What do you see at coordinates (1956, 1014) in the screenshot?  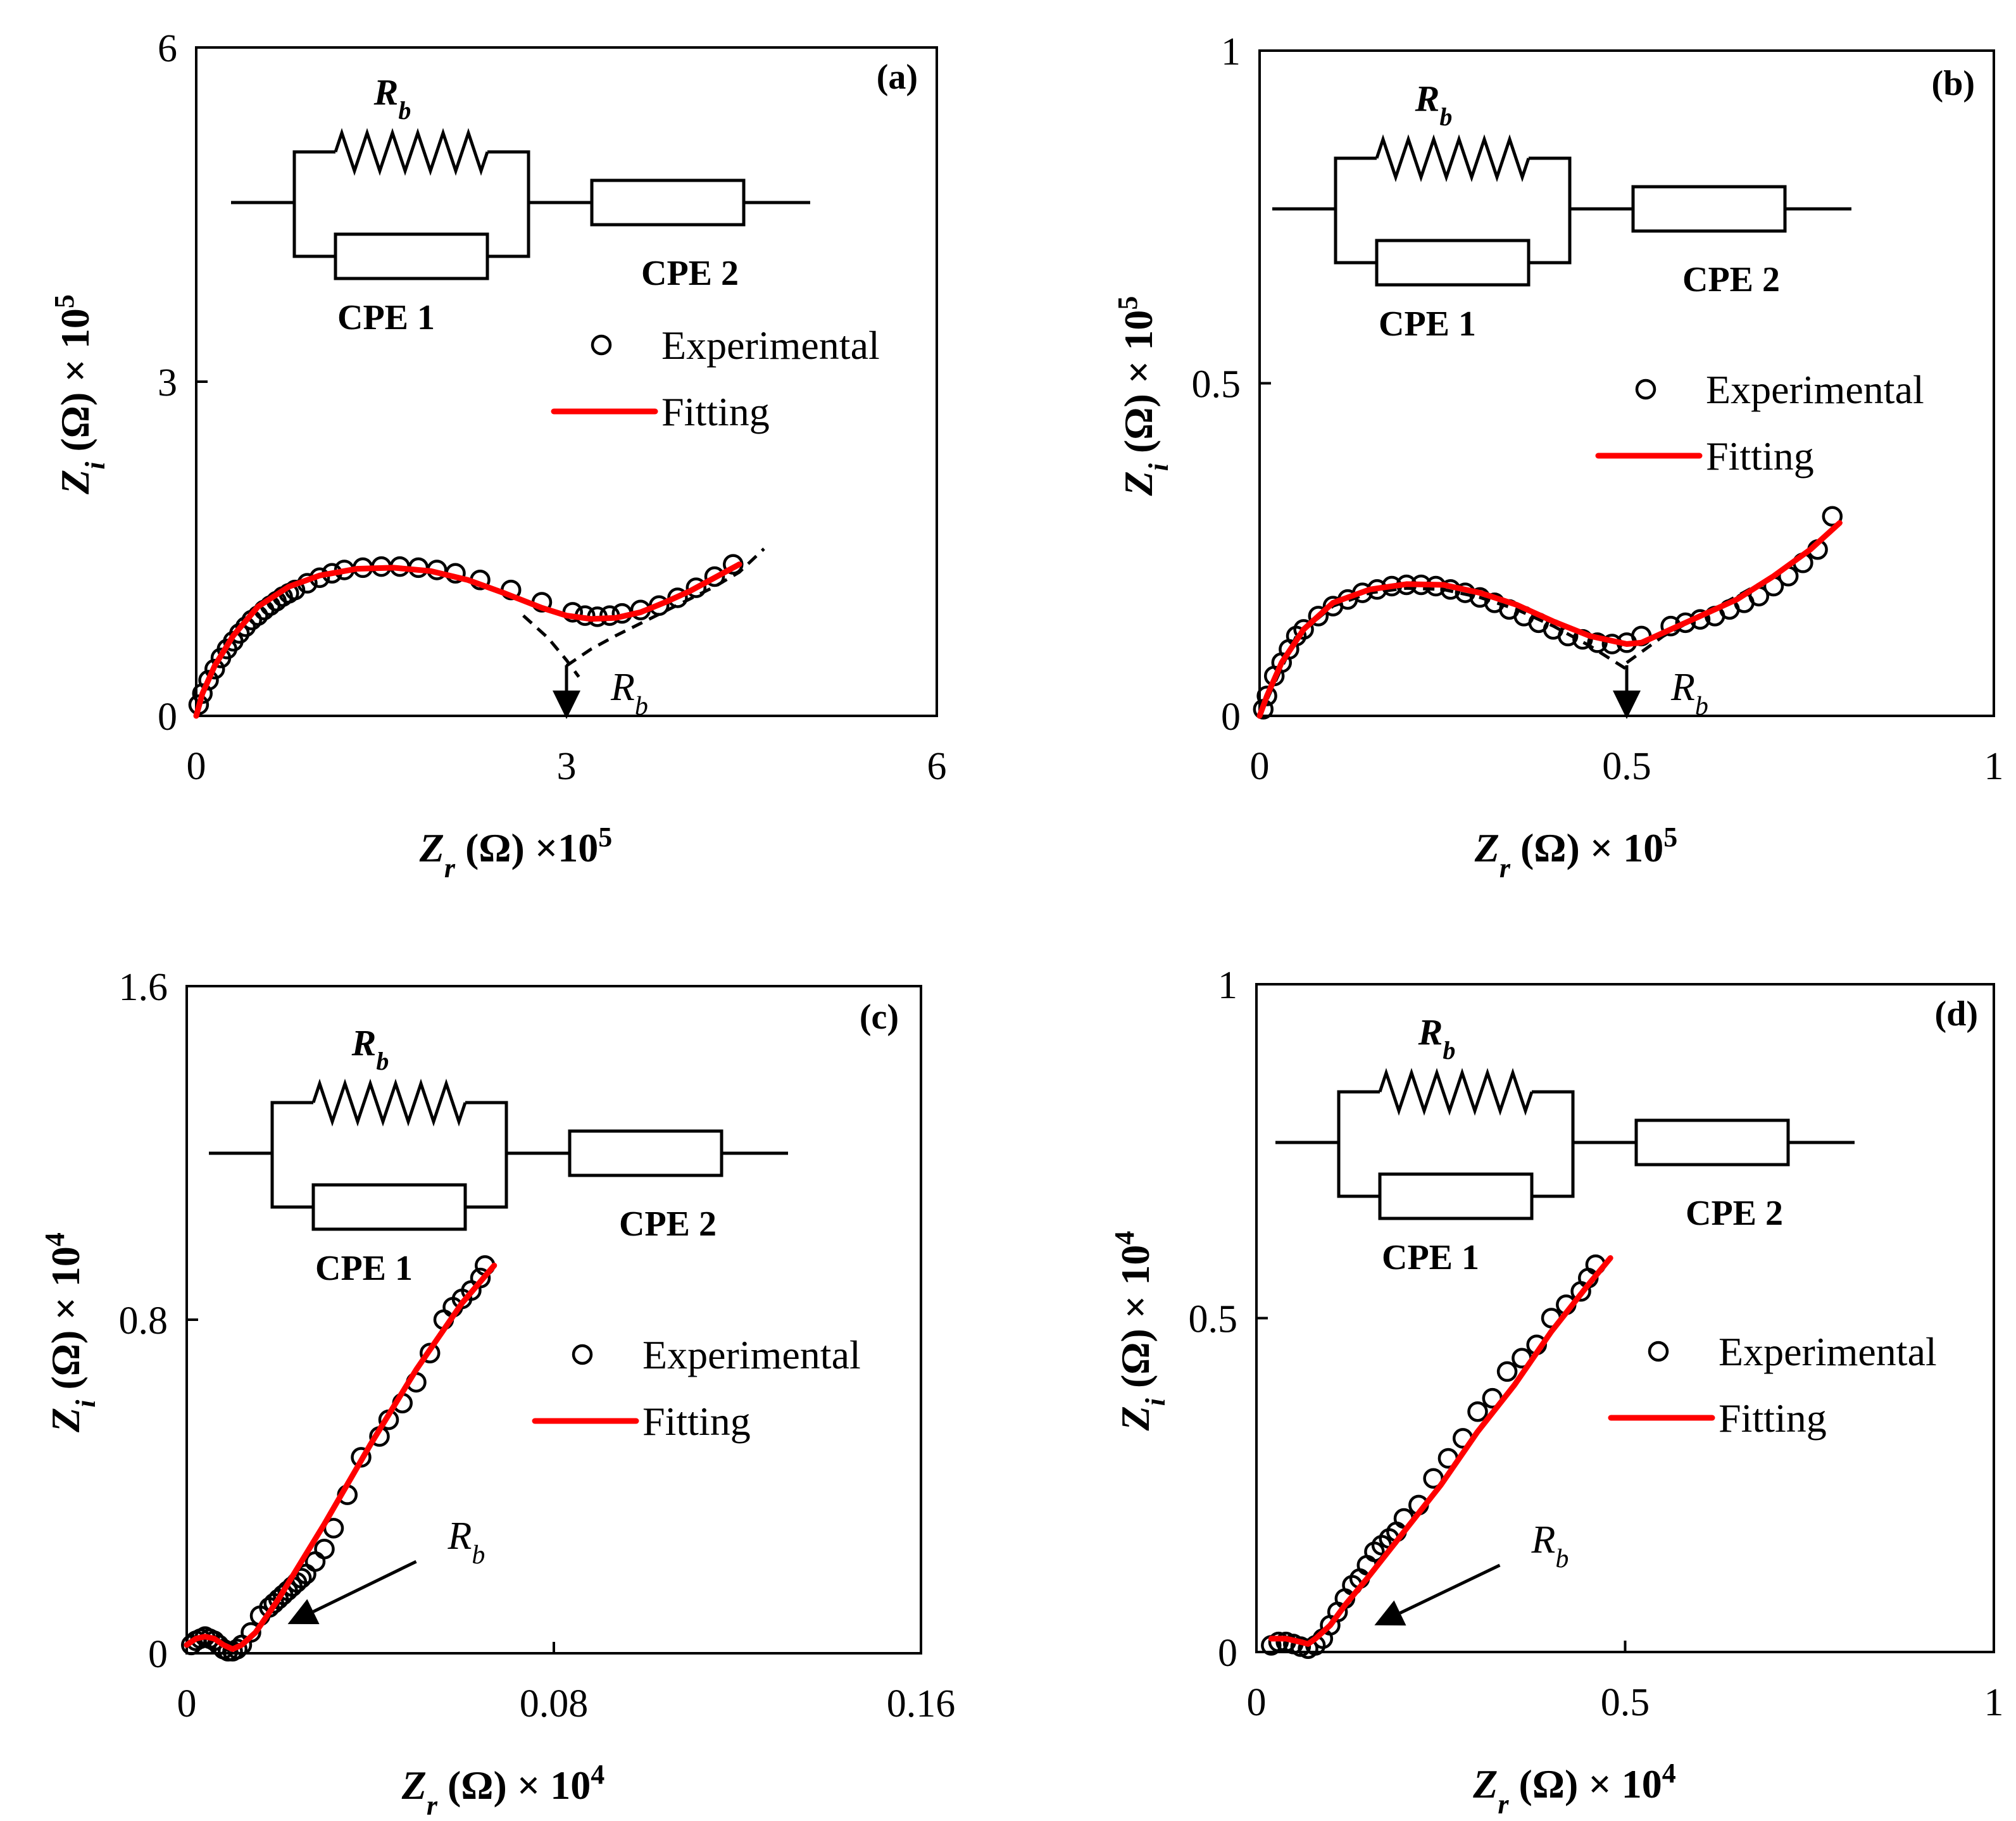 I see `panel-letter: (d)` at bounding box center [1956, 1014].